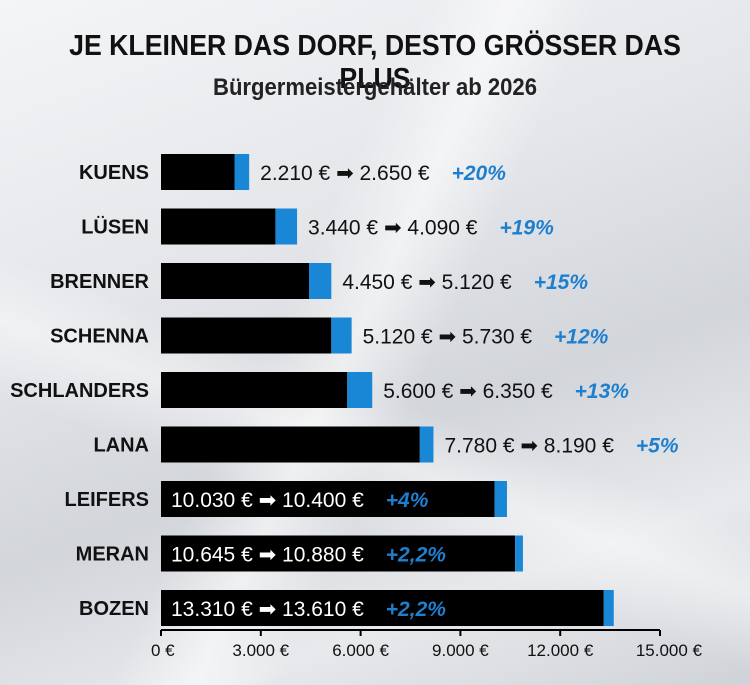 The image size is (750, 685). What do you see at coordinates (479, 173) in the screenshot?
I see `percent-change-label: +20%` at bounding box center [479, 173].